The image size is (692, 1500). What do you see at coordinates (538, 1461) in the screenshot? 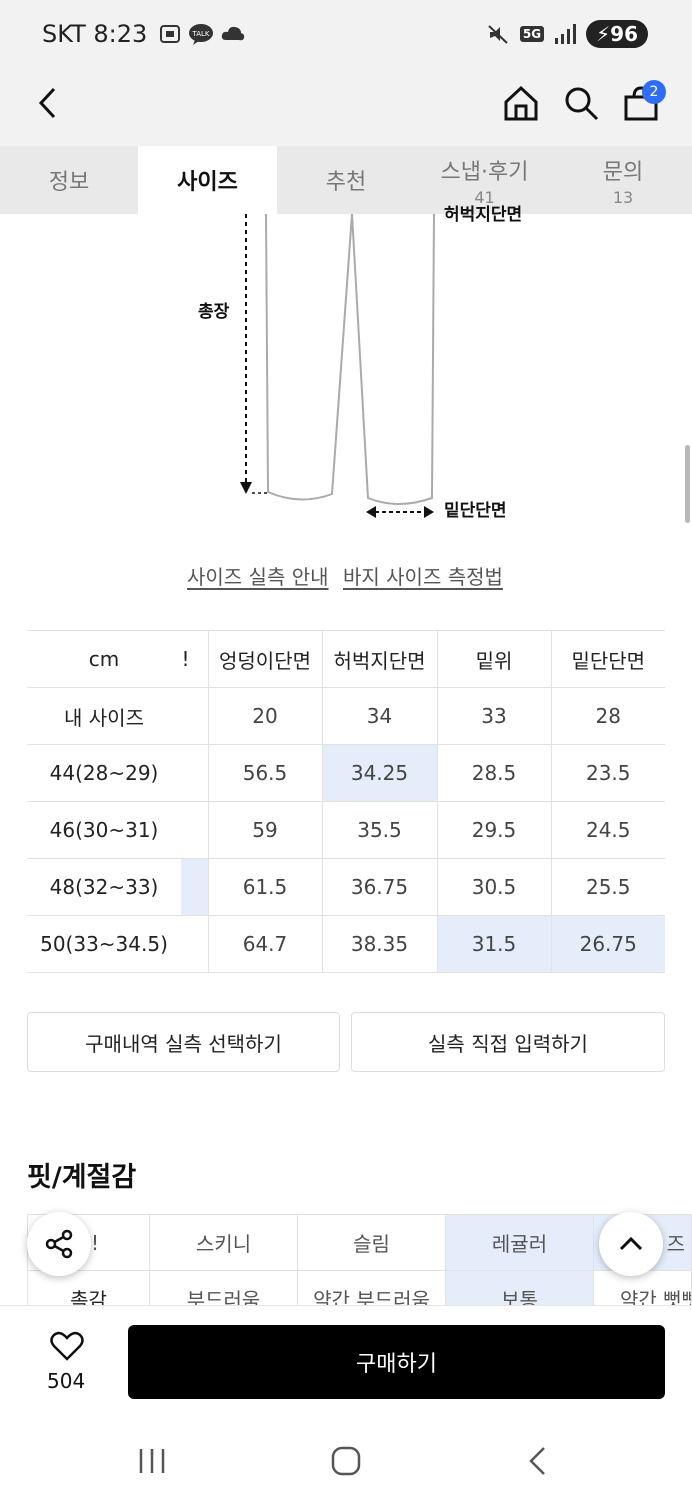
I see `back-nav-icon` at bounding box center [538, 1461].